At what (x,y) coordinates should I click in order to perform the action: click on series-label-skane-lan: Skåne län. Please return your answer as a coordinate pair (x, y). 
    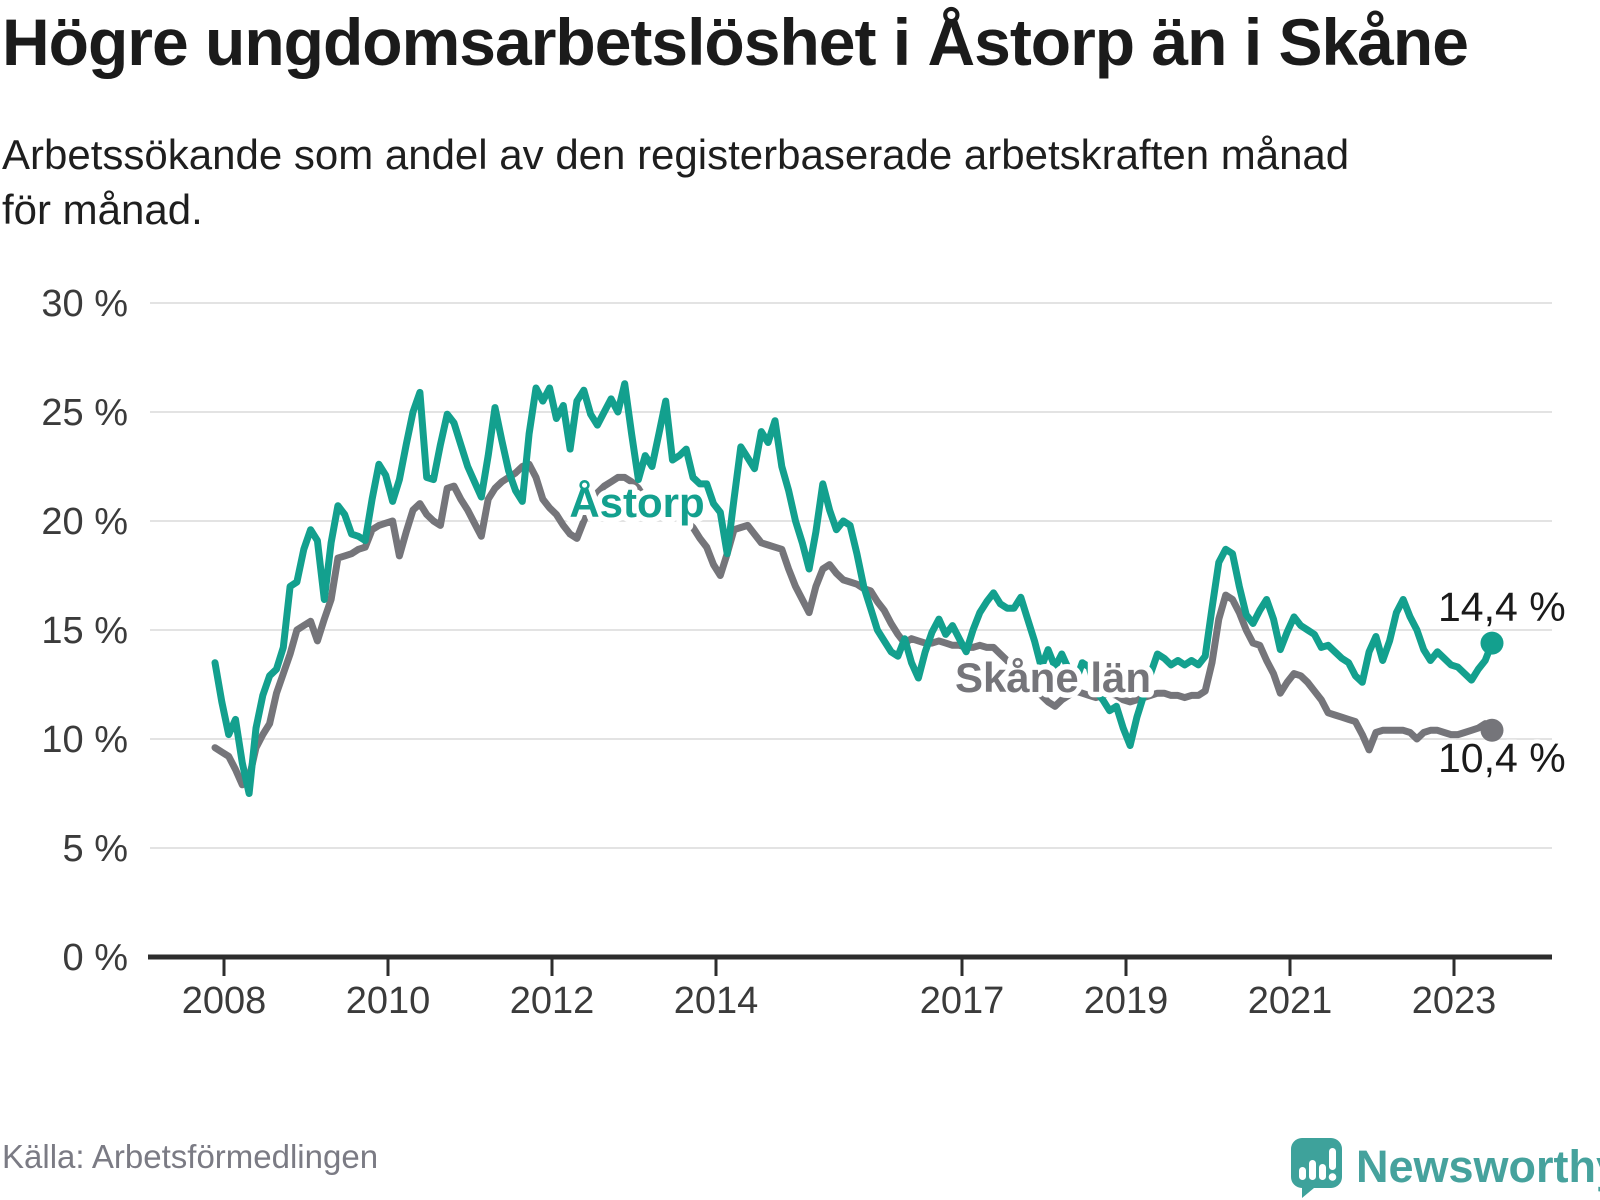
    Looking at the image, I should click on (1053, 677).